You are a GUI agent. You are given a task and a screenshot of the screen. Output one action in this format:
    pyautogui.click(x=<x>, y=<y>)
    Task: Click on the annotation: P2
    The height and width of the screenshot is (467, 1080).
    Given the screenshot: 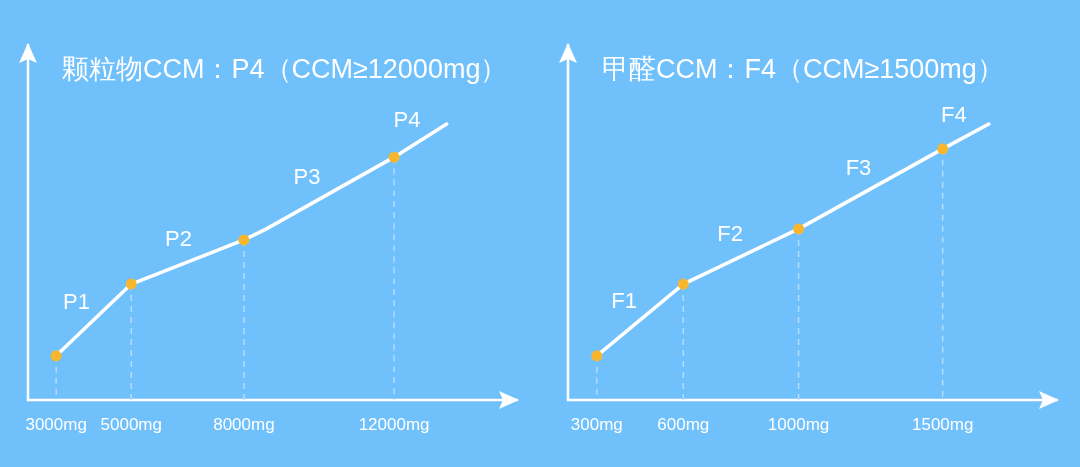 What is the action you would take?
    pyautogui.click(x=178, y=239)
    